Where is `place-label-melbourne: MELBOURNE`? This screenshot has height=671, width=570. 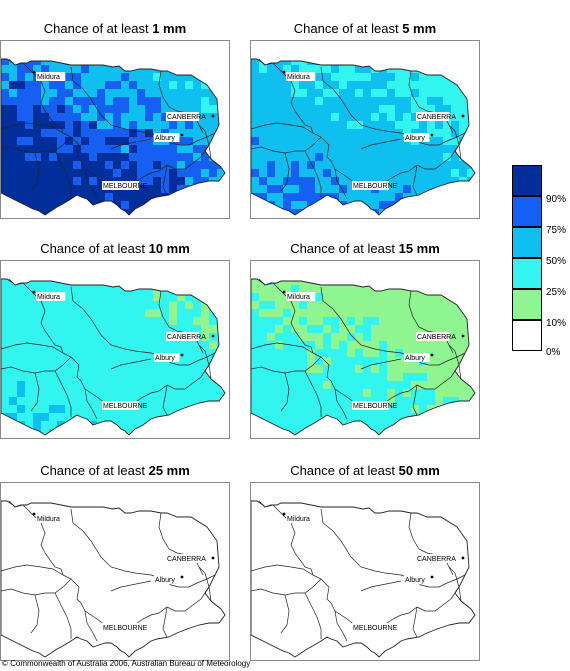 place-label-melbourne: MELBOURNE is located at coordinates (375, 186).